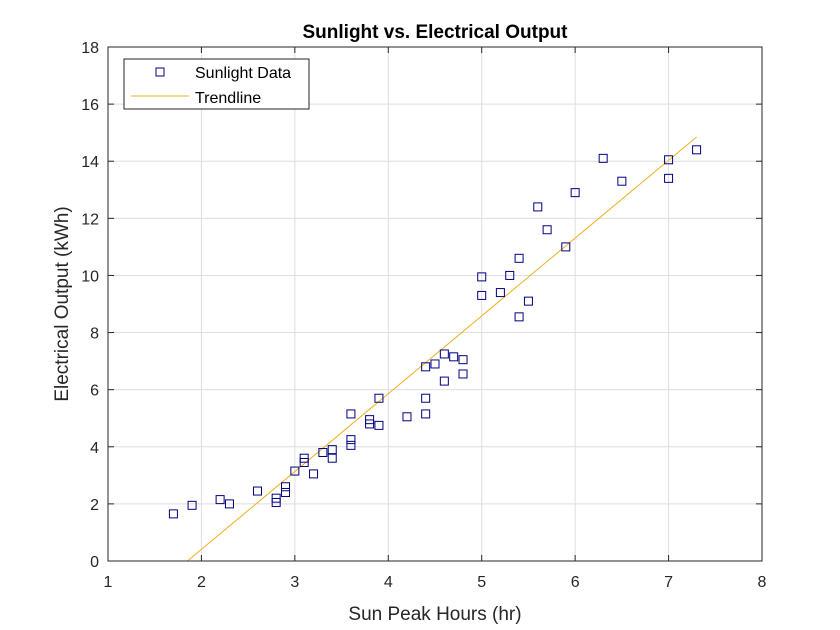 The height and width of the screenshot is (630, 840). I want to click on legend-label-trendline: Trendline, so click(228, 98).